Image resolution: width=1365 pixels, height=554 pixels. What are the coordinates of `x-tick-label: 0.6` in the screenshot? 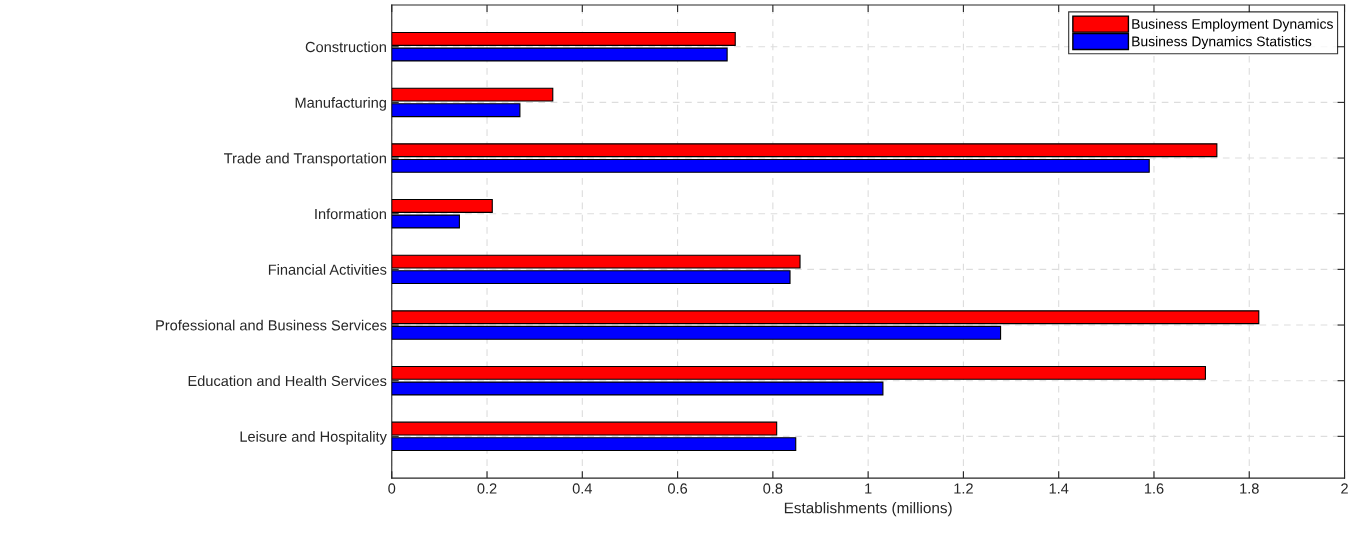 It's located at (678, 488).